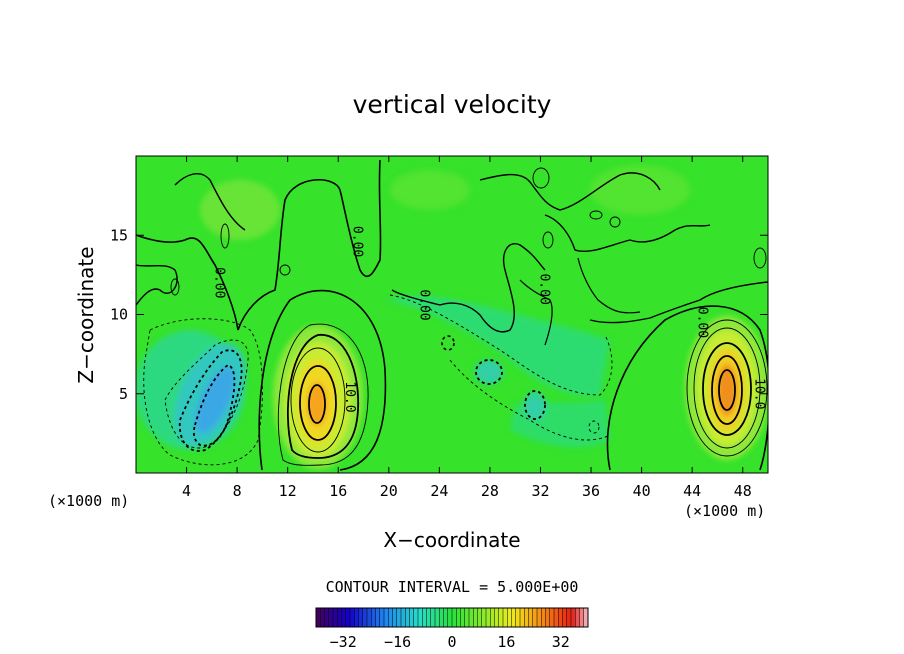 The width and height of the screenshot is (904, 654). I want to click on x-tick-label: 40, so click(642, 491).